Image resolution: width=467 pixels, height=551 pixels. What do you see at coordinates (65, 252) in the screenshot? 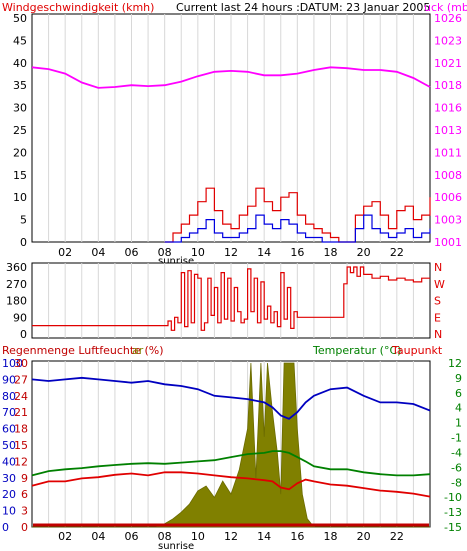
I see `wind-x-tick-label: 02` at bounding box center [65, 252].